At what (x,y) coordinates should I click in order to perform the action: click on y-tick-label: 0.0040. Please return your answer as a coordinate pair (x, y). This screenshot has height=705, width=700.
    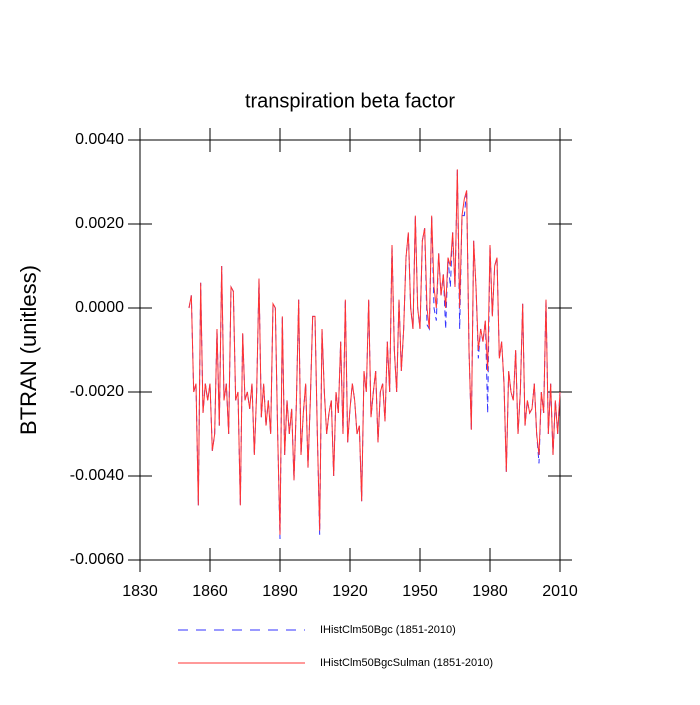
    Looking at the image, I should click on (99, 139).